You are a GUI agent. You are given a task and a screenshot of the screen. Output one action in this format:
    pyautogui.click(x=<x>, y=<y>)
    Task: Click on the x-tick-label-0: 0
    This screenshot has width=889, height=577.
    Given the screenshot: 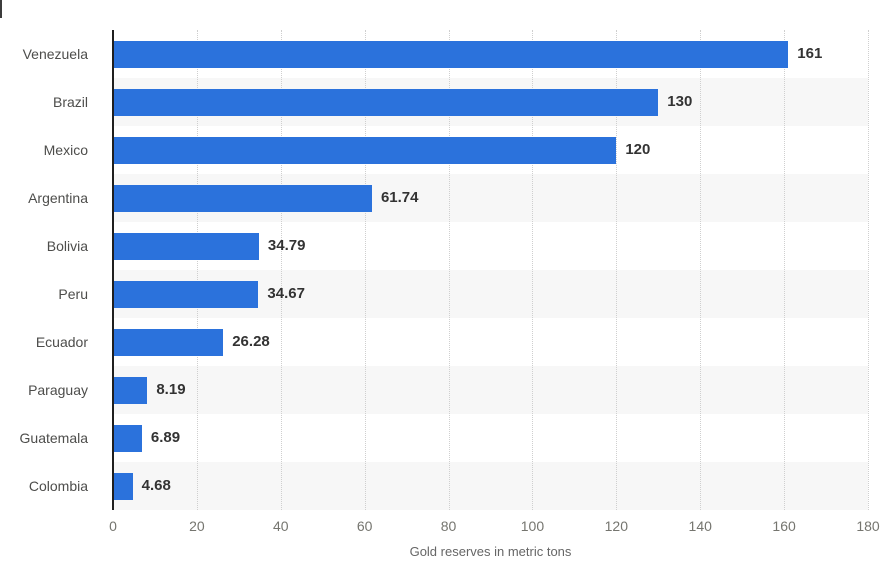 What is the action you would take?
    pyautogui.click(x=113, y=526)
    